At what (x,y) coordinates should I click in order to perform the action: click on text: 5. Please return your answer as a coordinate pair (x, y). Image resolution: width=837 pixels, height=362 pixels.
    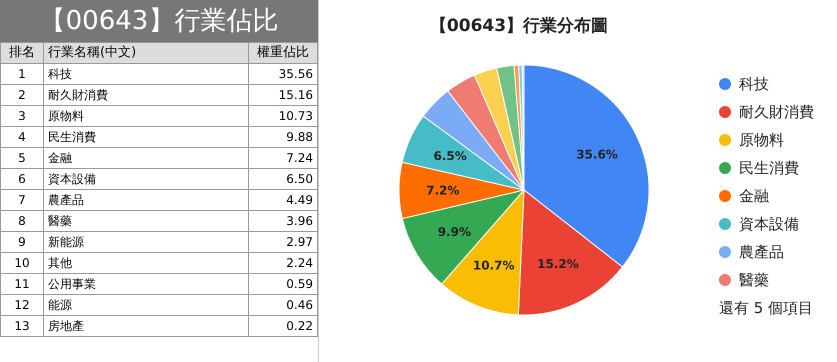
    Looking at the image, I should click on (22, 158).